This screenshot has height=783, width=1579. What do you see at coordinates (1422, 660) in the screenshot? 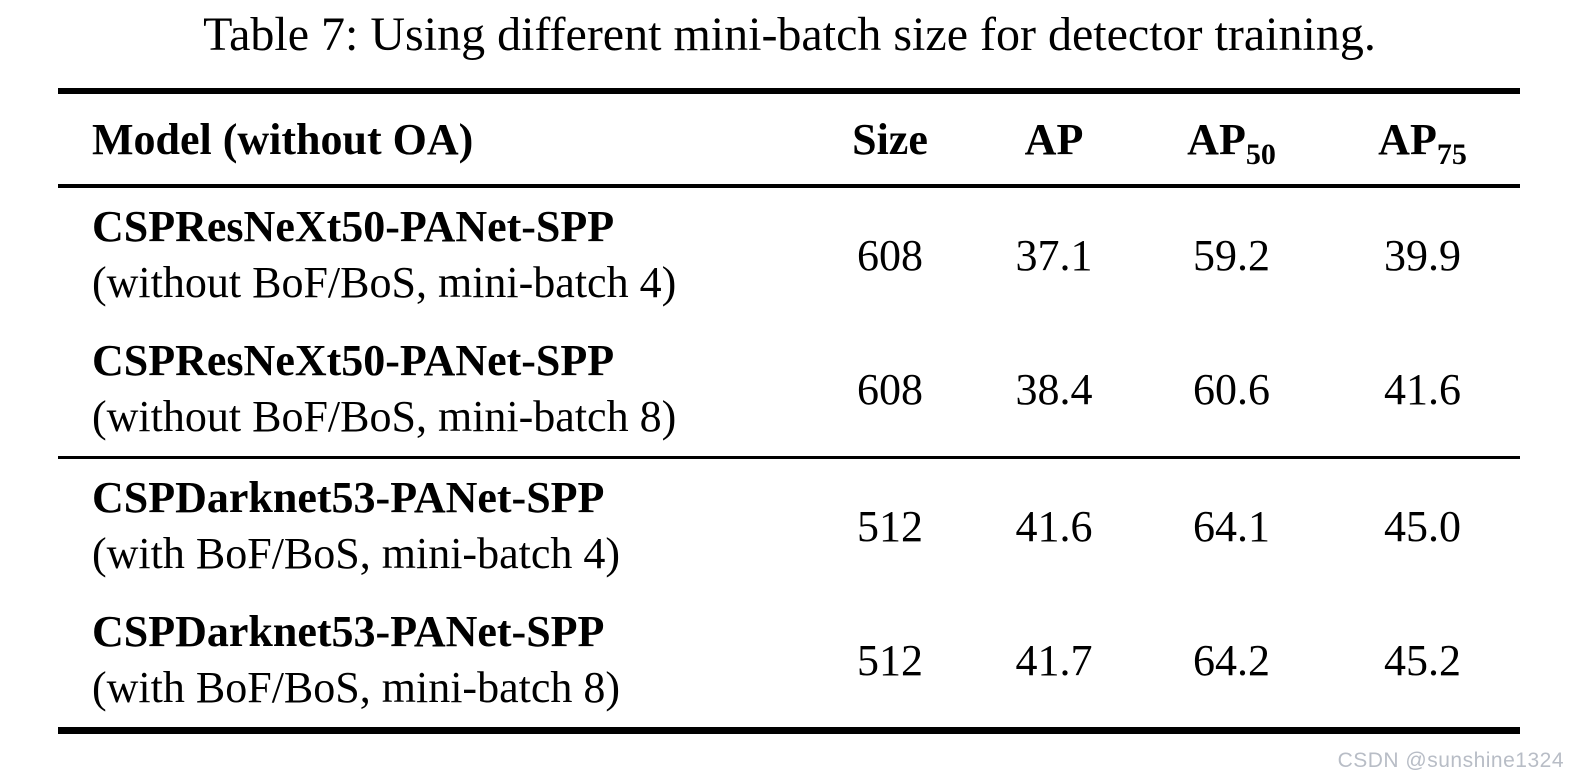
I see `ap75-value: 45.2` at bounding box center [1422, 660].